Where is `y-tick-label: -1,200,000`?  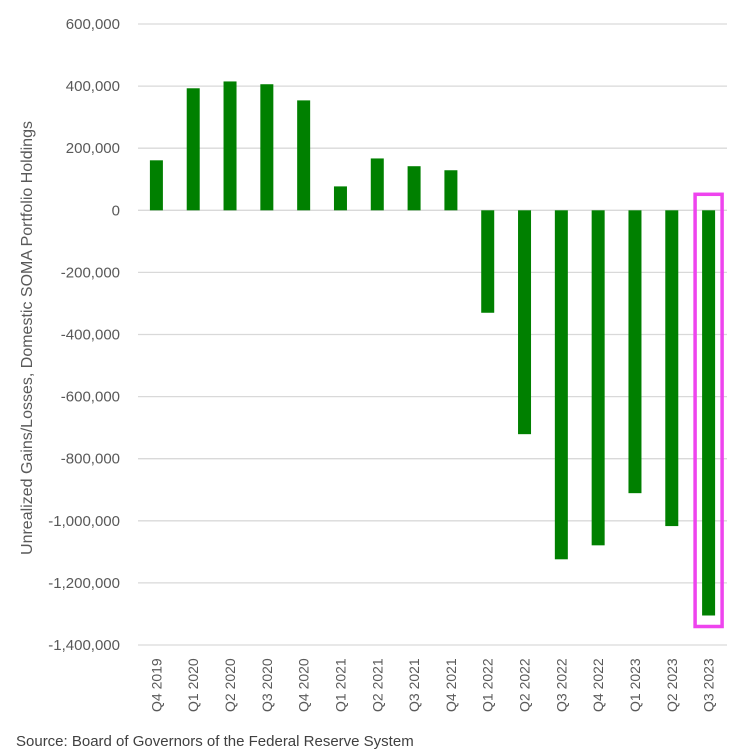
y-tick-label: -1,200,000 is located at coordinates (84, 583).